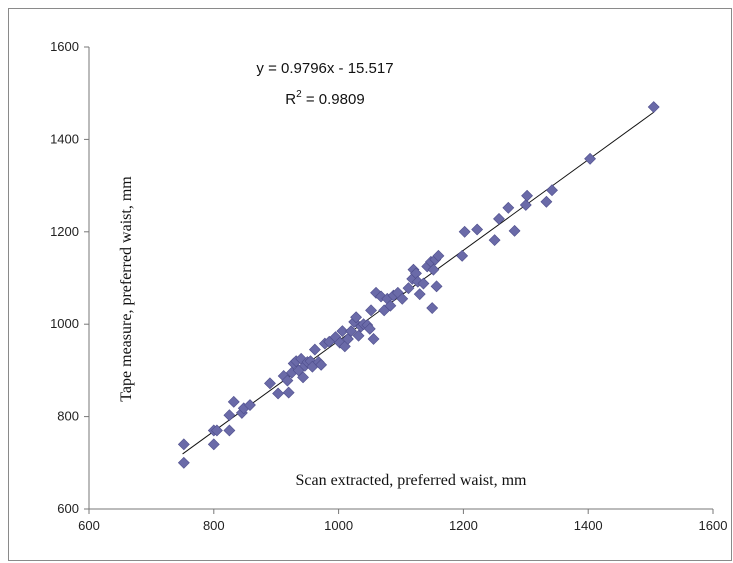  What do you see at coordinates (713, 525) in the screenshot?
I see `x-tick-label: 1600` at bounding box center [713, 525].